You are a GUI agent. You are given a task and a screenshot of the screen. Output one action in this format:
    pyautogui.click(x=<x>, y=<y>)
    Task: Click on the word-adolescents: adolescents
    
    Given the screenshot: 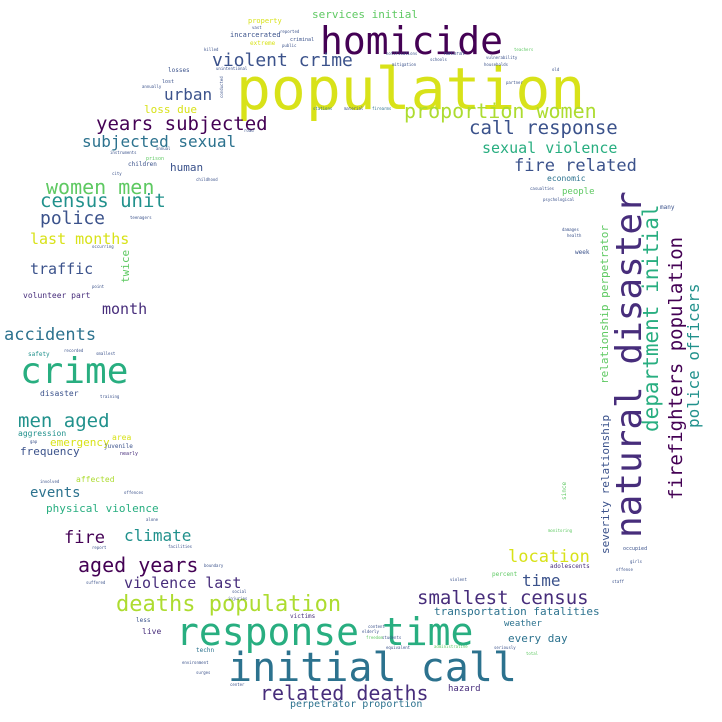 What is the action you would take?
    pyautogui.click(x=570, y=566)
    